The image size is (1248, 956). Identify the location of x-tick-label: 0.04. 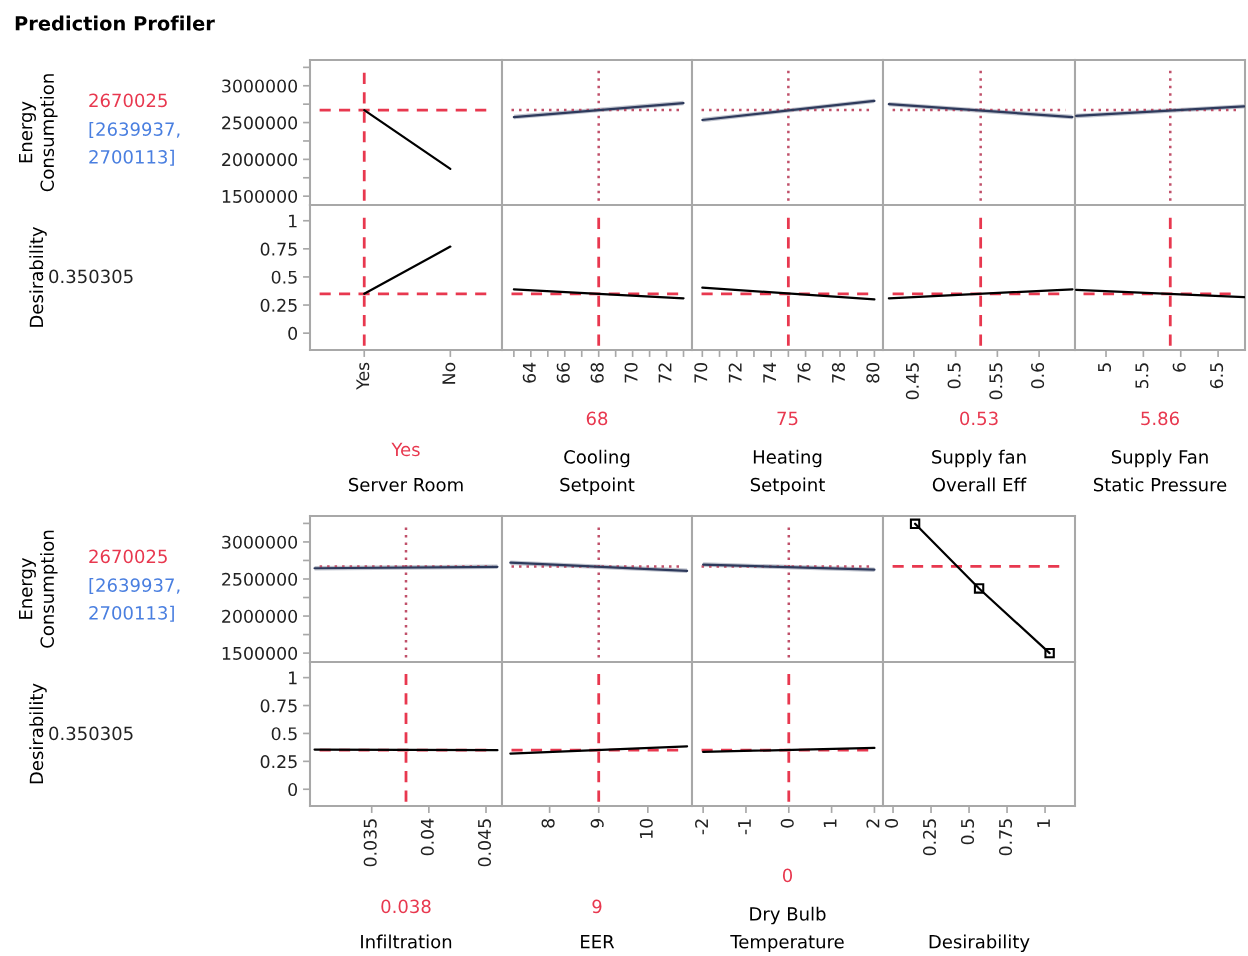
(427, 837).